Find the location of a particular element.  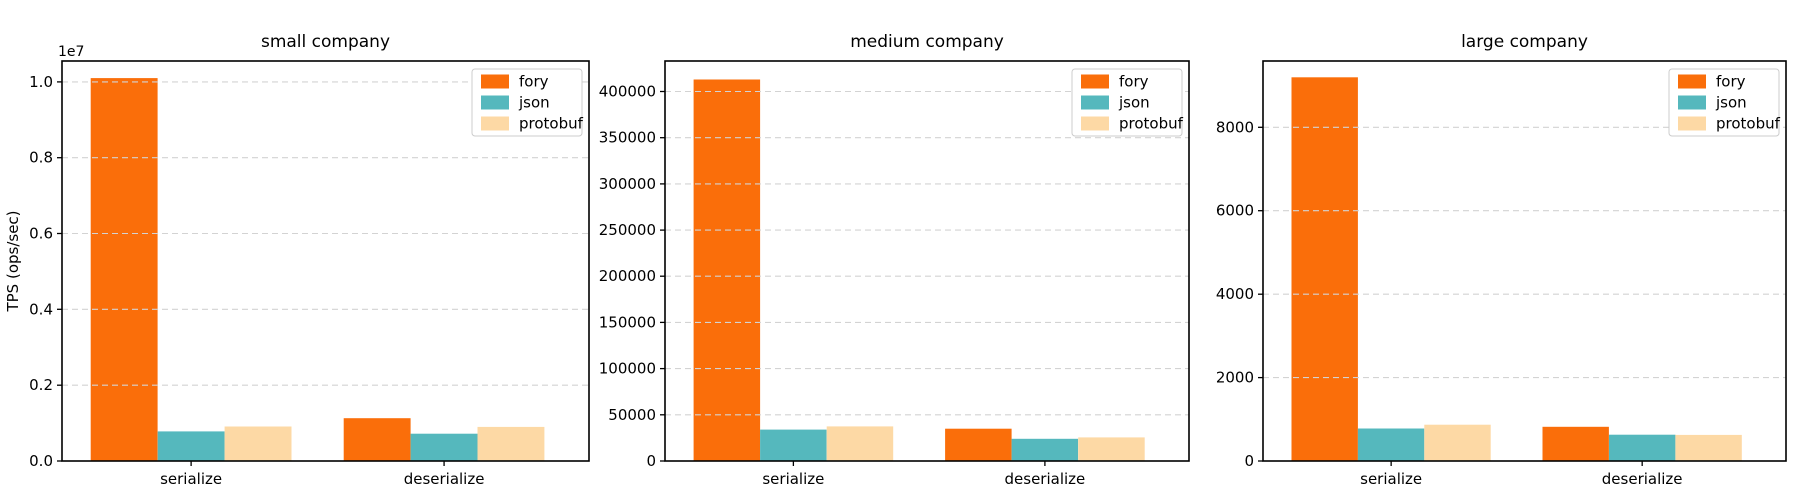

y-axis-label: TPS (ops/sec) is located at coordinates (13, 261).